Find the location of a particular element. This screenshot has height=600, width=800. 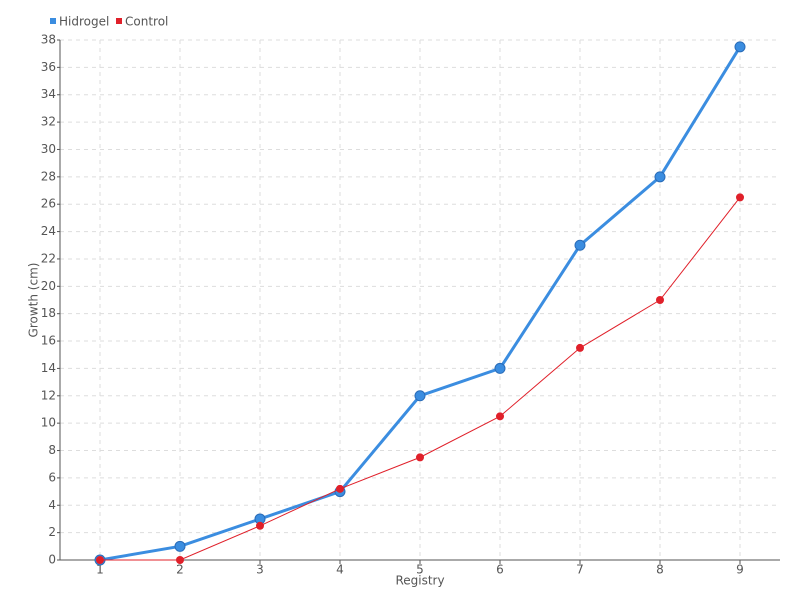

y-tick-label: 36 is located at coordinates (48, 67).